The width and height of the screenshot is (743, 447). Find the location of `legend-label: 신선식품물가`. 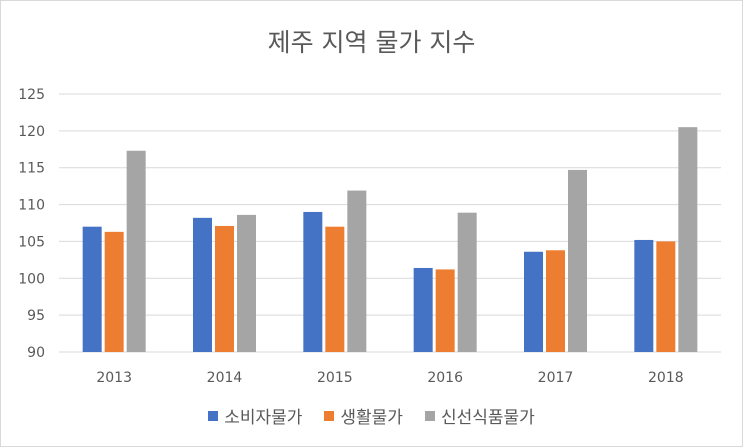

legend-label: 신선식품물가 is located at coordinates (487, 418).